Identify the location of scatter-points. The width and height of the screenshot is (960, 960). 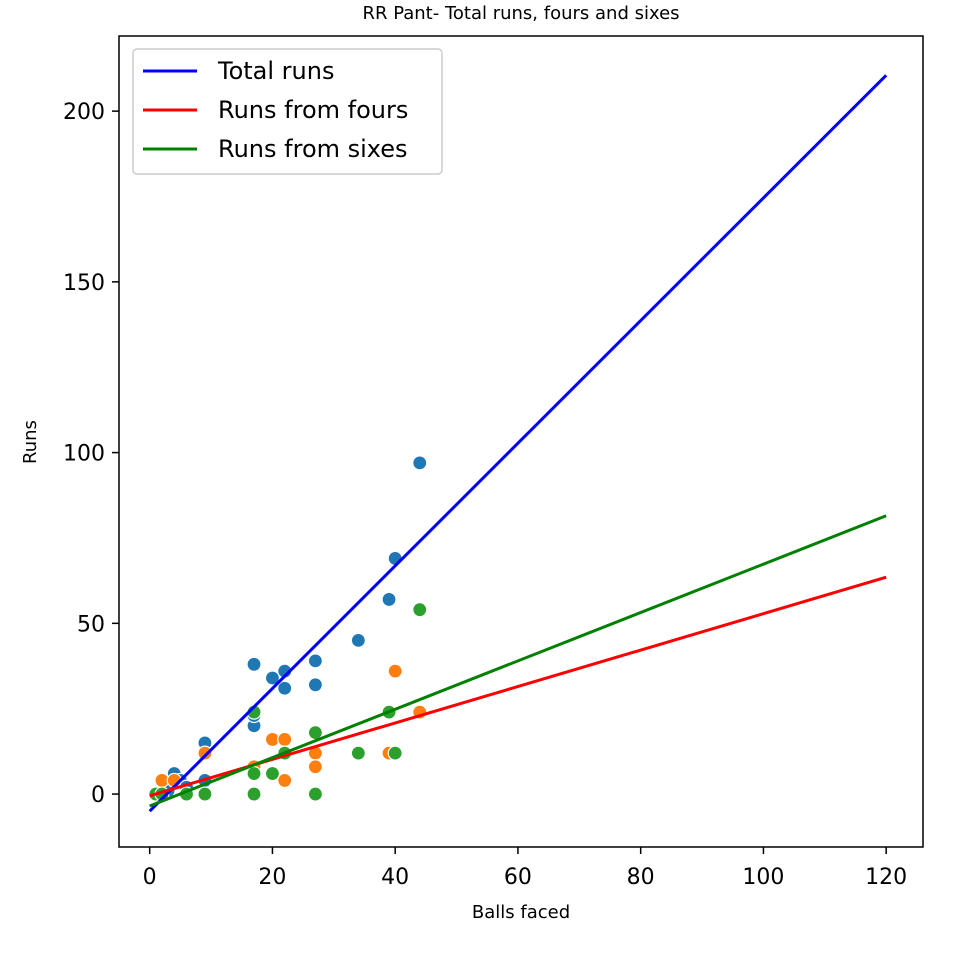
(288, 628).